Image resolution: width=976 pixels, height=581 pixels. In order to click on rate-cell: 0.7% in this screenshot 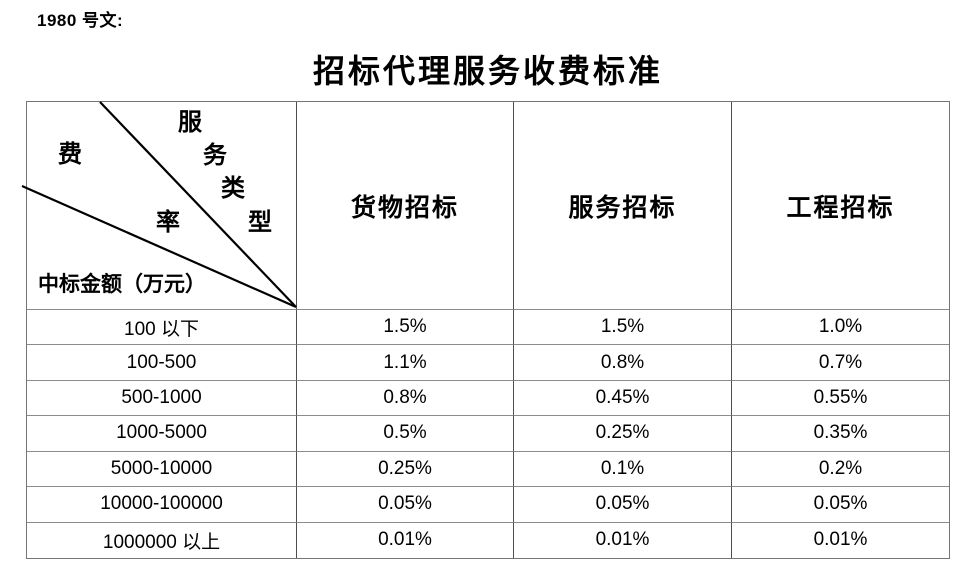, I will do `click(840, 363)`.